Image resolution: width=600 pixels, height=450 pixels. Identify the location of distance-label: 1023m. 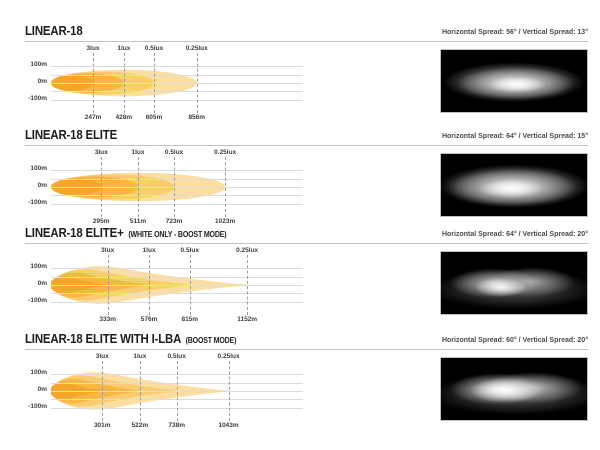
(225, 221).